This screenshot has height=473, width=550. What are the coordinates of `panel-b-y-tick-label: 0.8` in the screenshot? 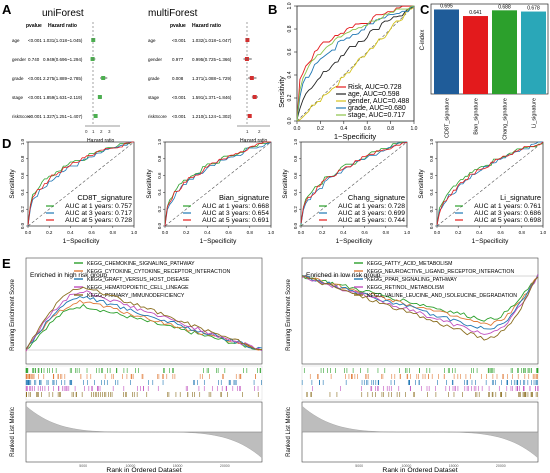 It's located at (290, 28).